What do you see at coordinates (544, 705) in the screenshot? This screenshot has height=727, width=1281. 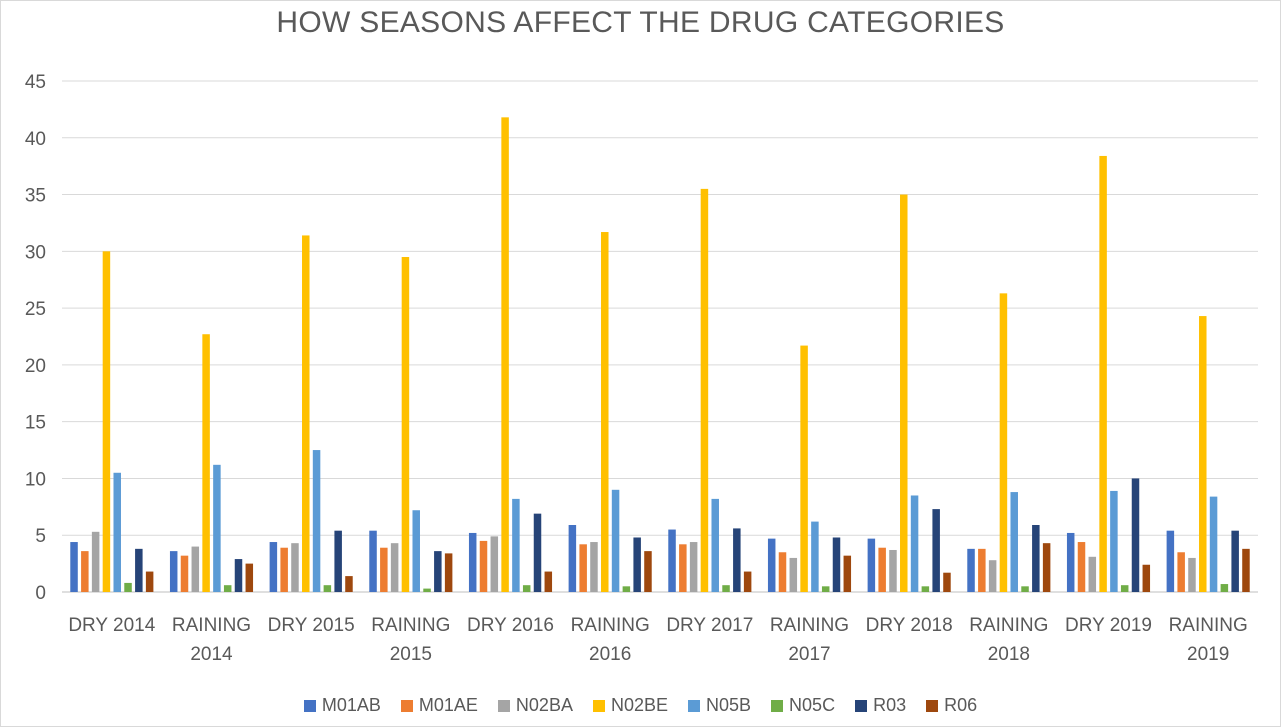 I see `legend-label: N02BA` at bounding box center [544, 705].